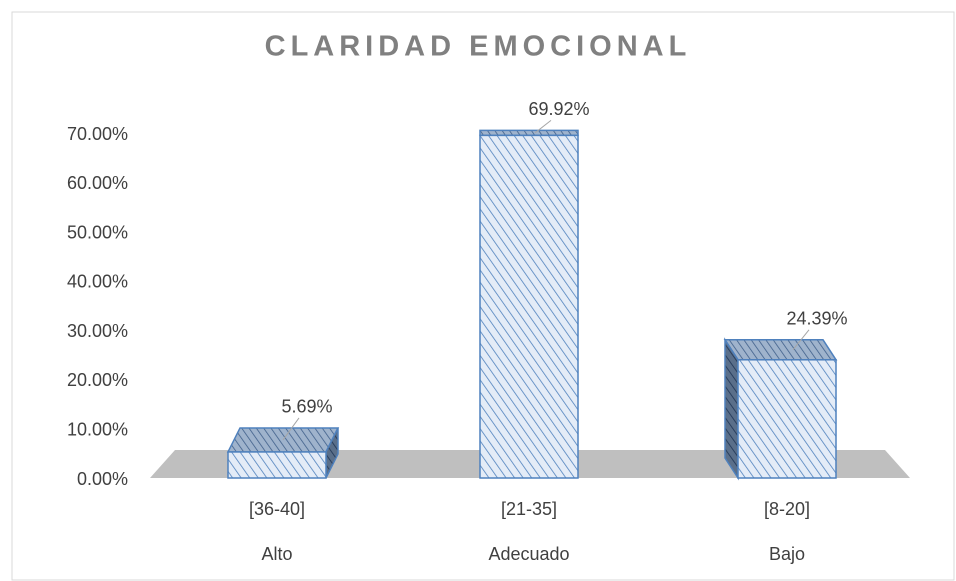 This screenshot has height=581, width=956. What do you see at coordinates (529, 509) in the screenshot?
I see `x-tick-label: [21-35]` at bounding box center [529, 509].